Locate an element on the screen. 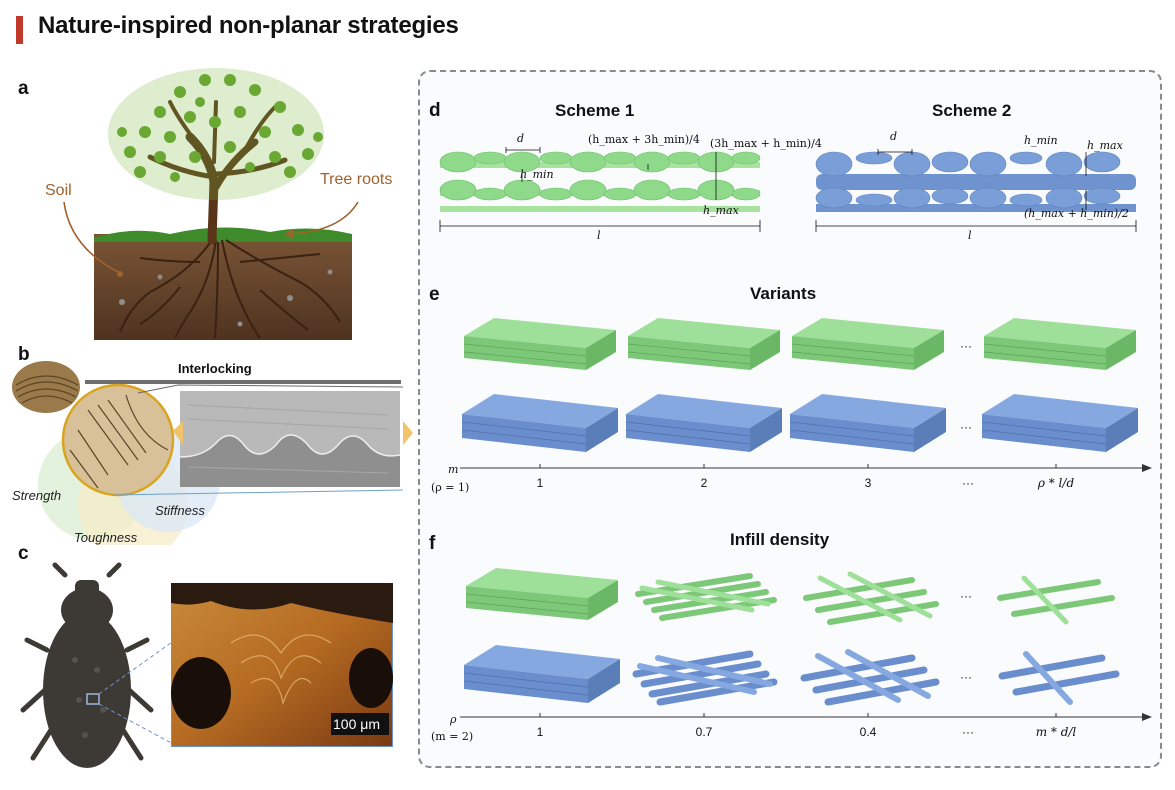  scheme-2-heading: Scheme 2 is located at coordinates (972, 110).